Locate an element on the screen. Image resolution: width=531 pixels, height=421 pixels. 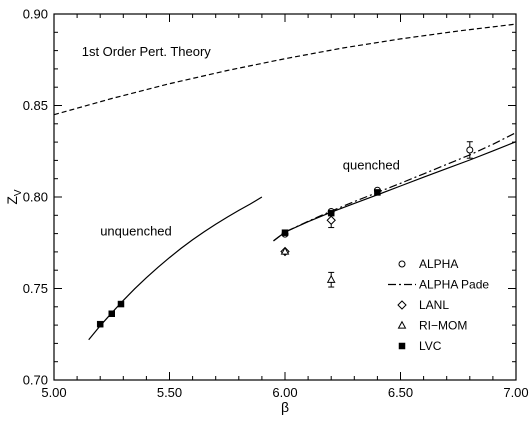
x-tick-label: 6.00 is located at coordinates (284, 392).